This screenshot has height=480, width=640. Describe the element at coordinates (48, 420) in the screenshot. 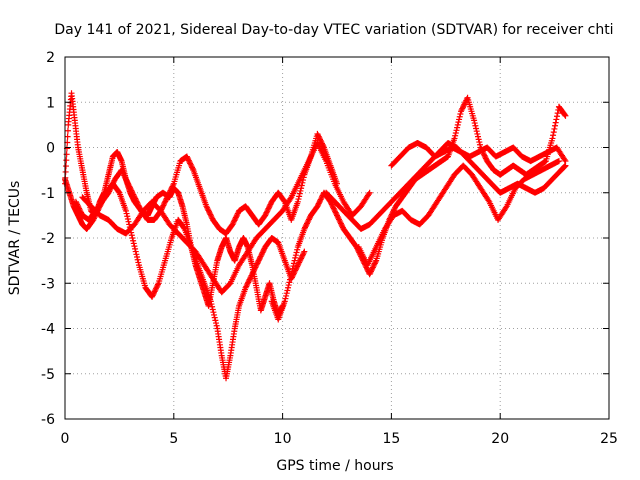

I see `y-tick-label--6: -6` at that location.